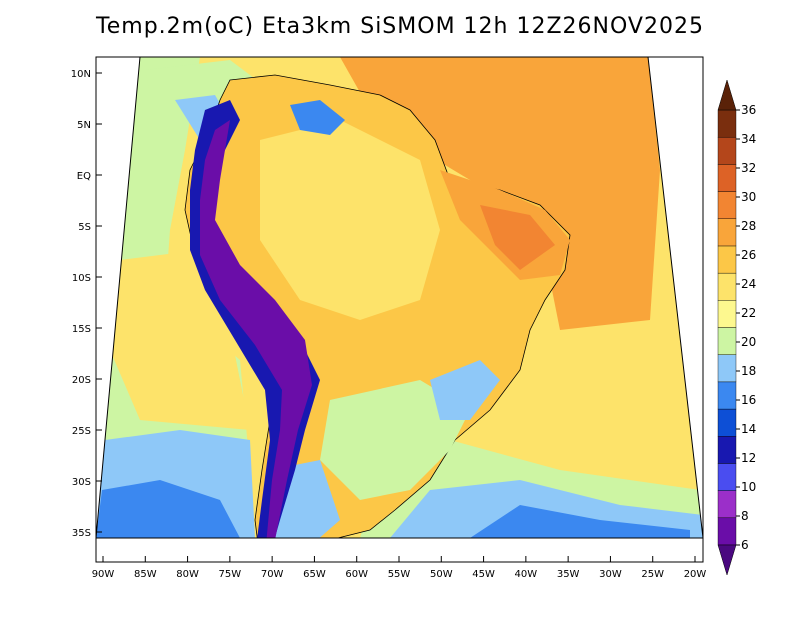 The width and height of the screenshot is (800, 618). What do you see at coordinates (187, 574) in the screenshot?
I see `lon-tick-label: 80W` at bounding box center [187, 574].